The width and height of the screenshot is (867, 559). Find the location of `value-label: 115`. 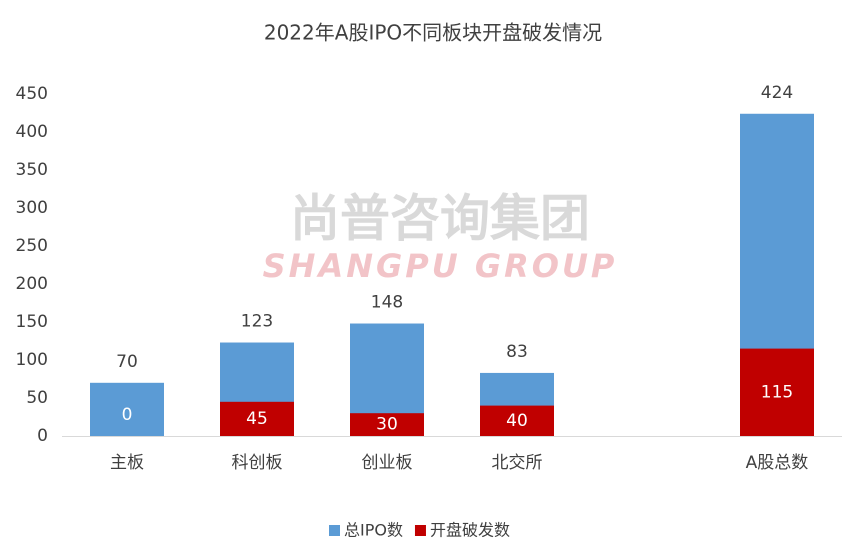

value-label: 115 is located at coordinates (777, 392).